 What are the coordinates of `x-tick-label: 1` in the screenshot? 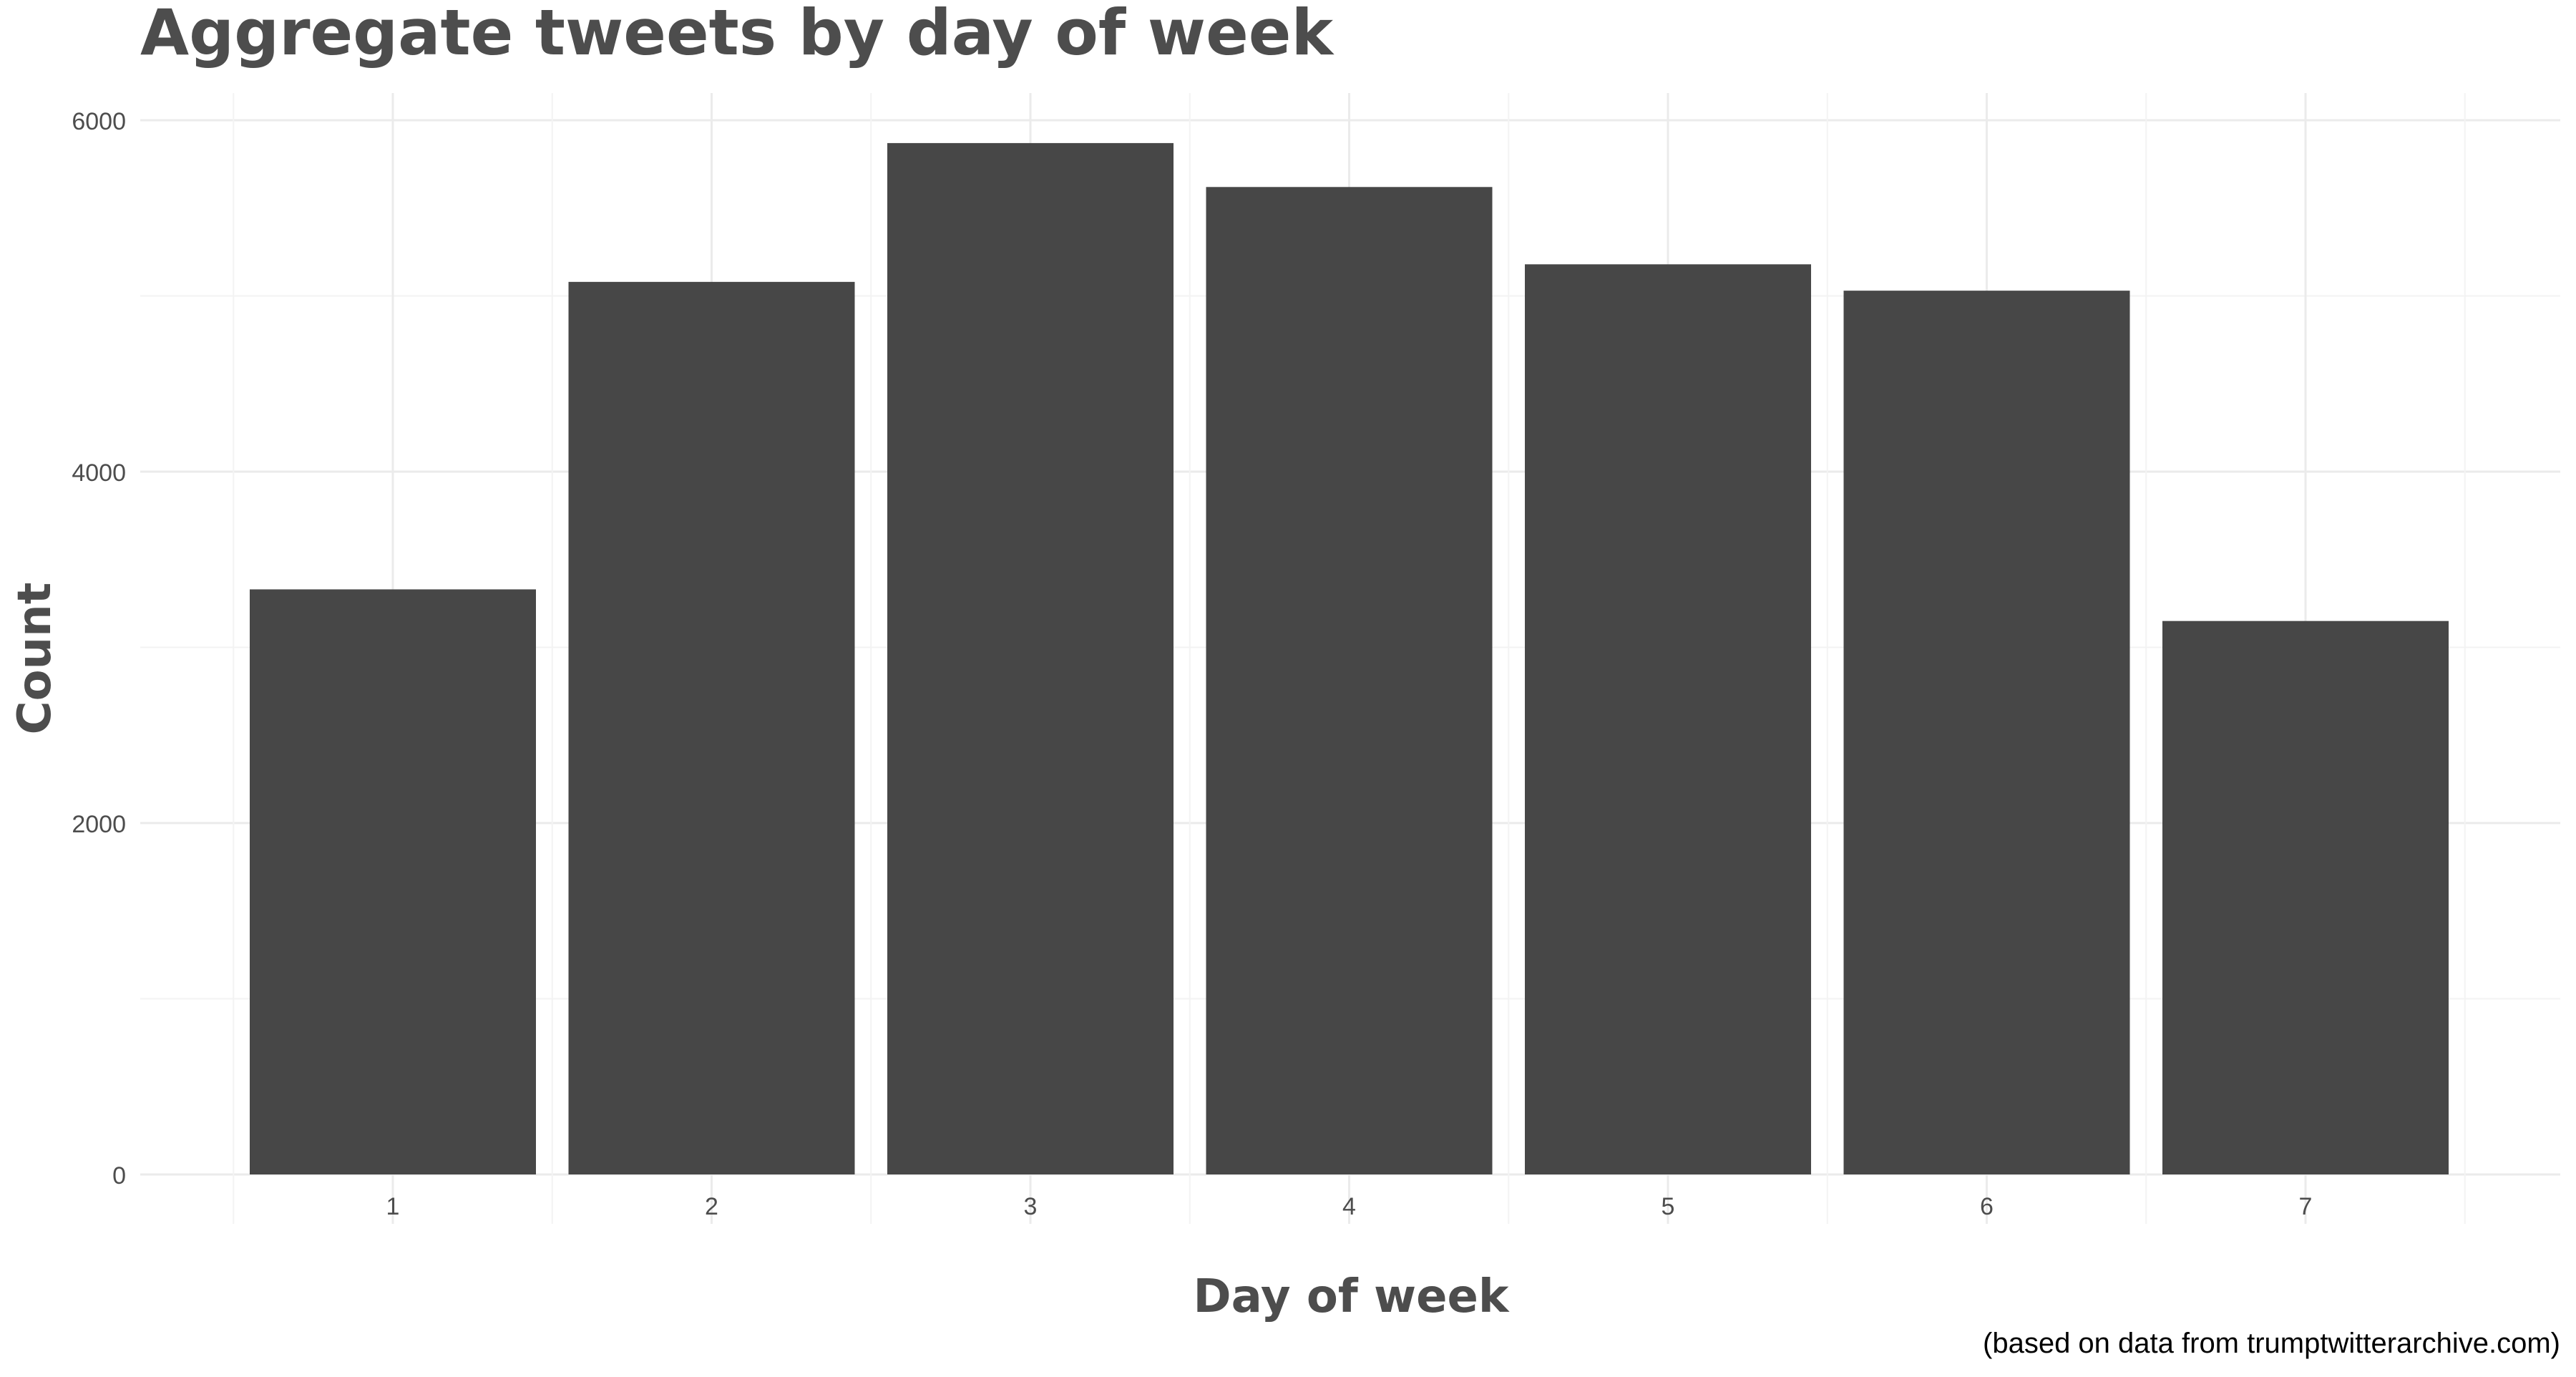 It's located at (393, 1206).